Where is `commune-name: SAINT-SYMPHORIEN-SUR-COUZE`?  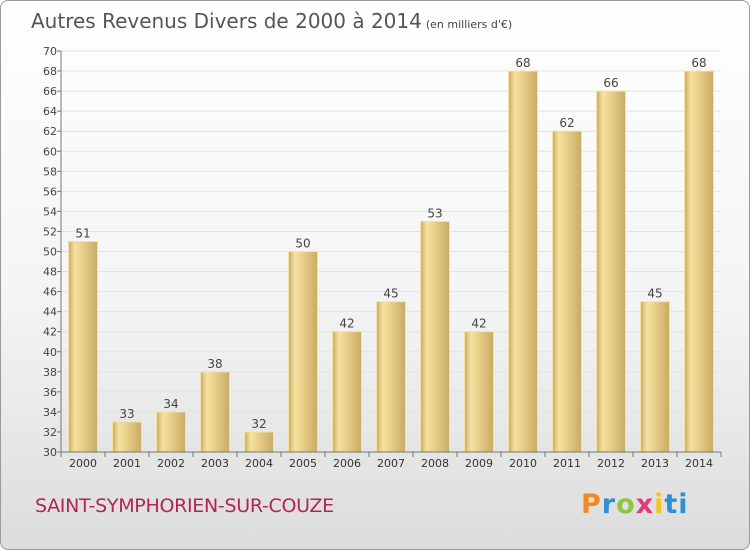
commune-name: SAINT-SYMPHORIEN-SUR-COUZE is located at coordinates (184, 506).